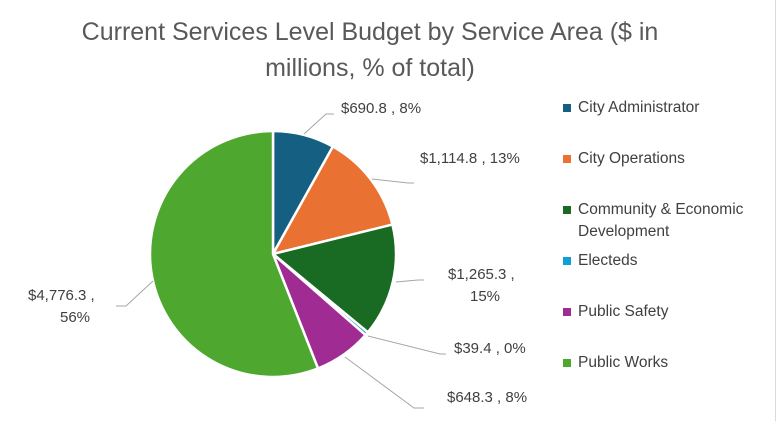 This screenshot has height=421, width=778. What do you see at coordinates (332, 200) in the screenshot?
I see `pie-slice-city-operations` at bounding box center [332, 200].